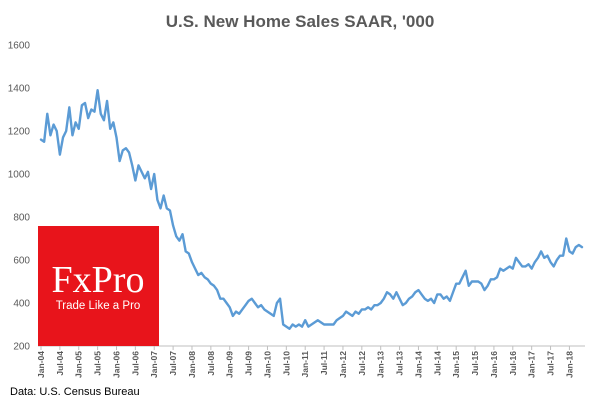 The height and width of the screenshot is (400, 600). What do you see at coordinates (135, 363) in the screenshot?
I see `x-tick-label: Jul-06` at bounding box center [135, 363].